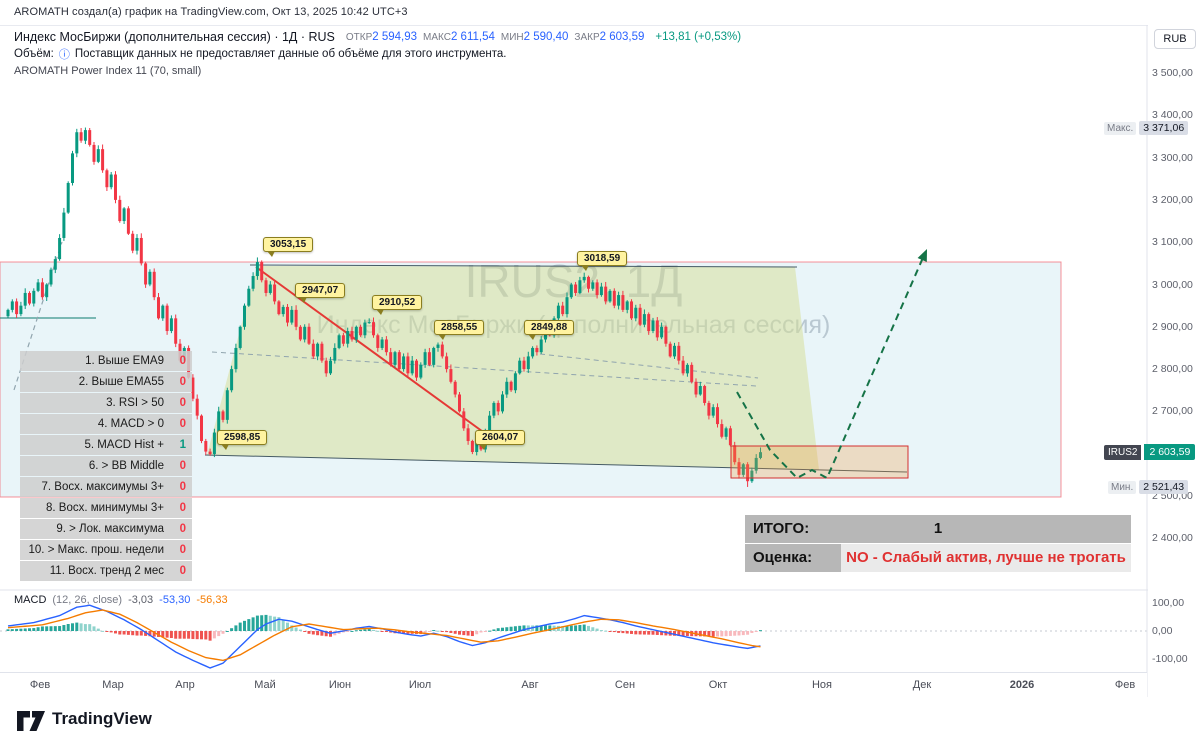 The image size is (1200, 747). Describe the element at coordinates (185, 685) in the screenshot. I see `month-label: Апр` at that location.